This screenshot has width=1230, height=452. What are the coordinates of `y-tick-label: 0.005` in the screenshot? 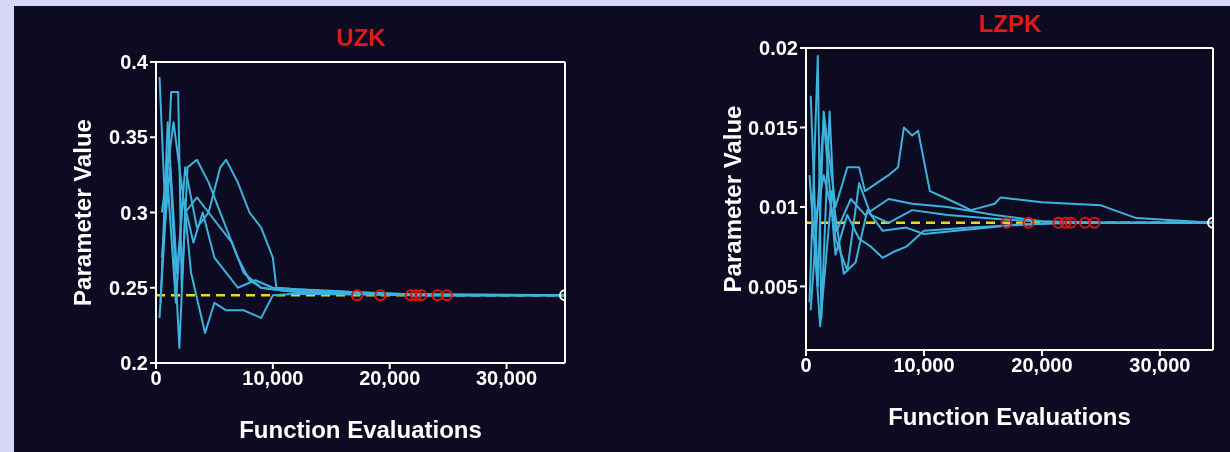 It's located at (772, 286).